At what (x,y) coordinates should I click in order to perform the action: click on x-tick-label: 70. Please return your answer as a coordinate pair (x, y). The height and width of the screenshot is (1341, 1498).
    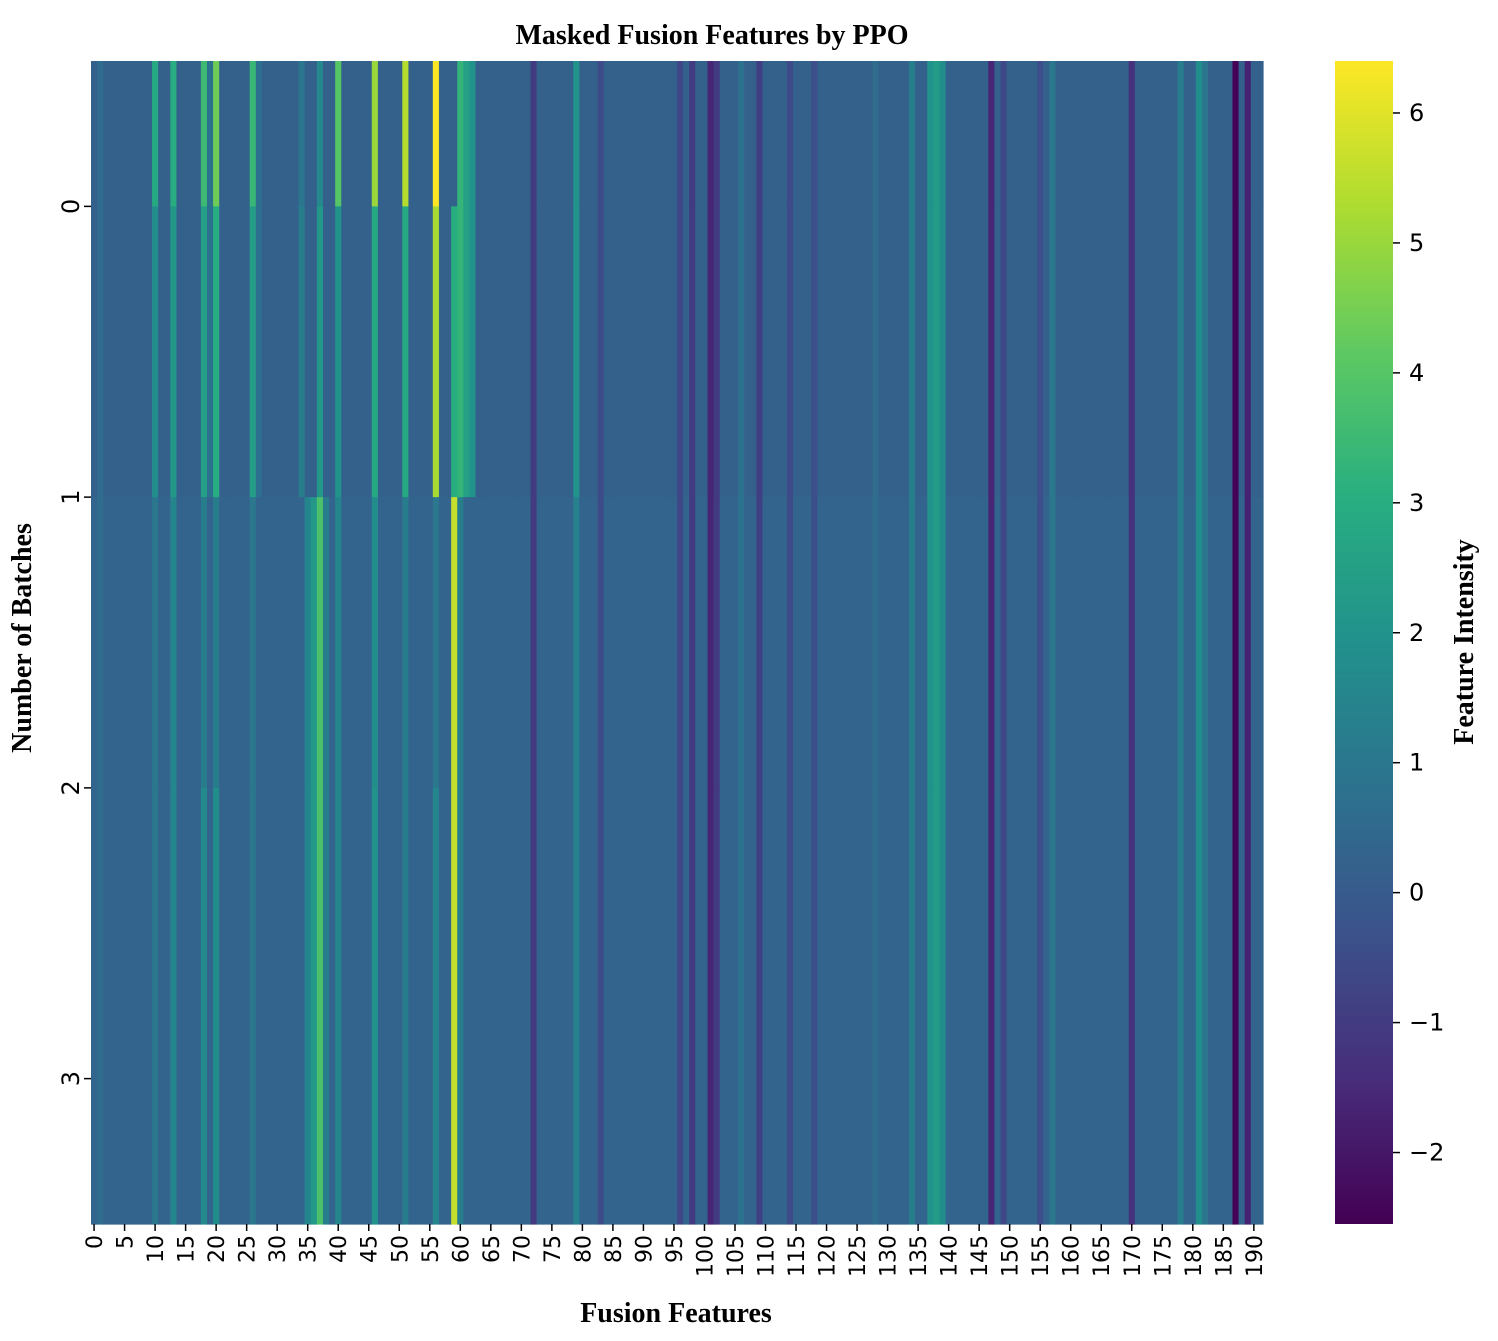
    Looking at the image, I should click on (522, 1249).